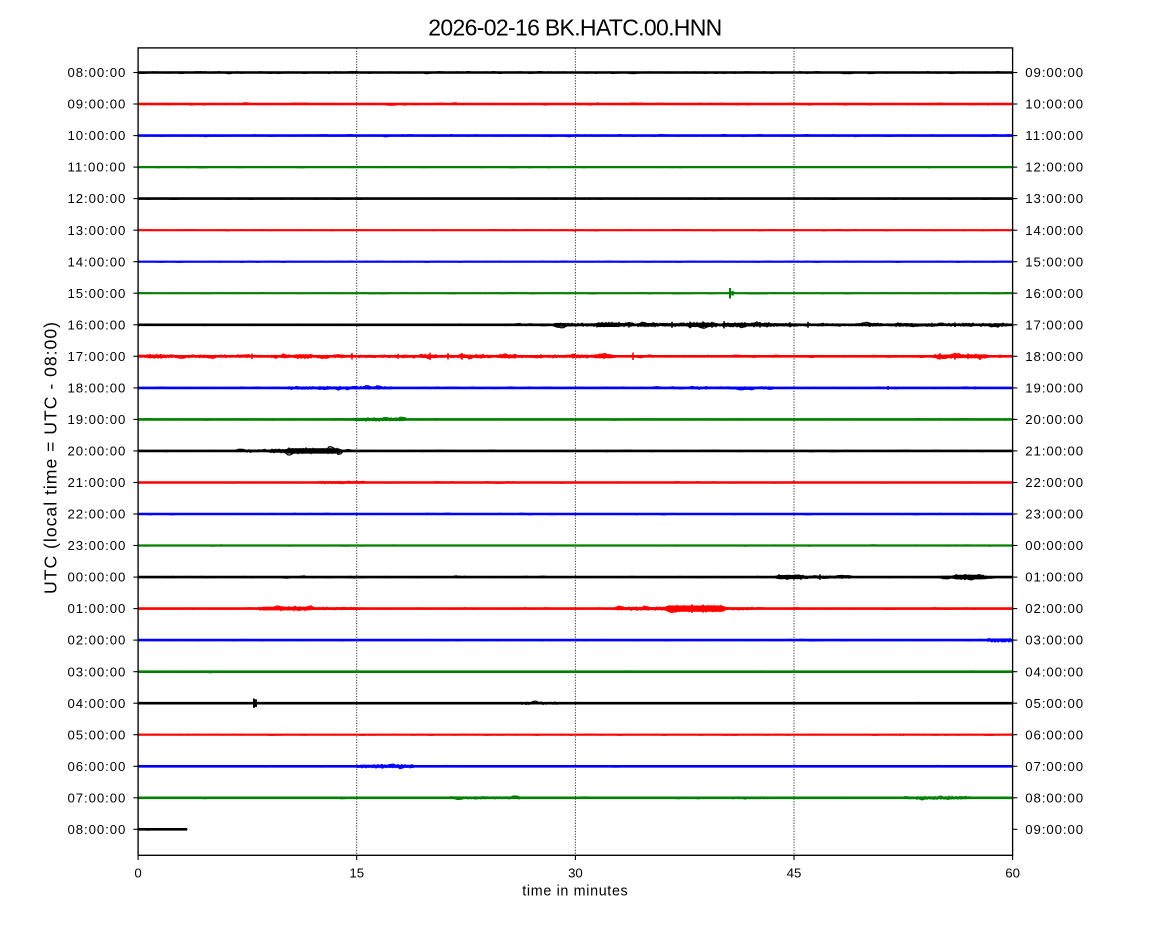  What do you see at coordinates (137, 872) in the screenshot?
I see `svg-text: 0` at bounding box center [137, 872].